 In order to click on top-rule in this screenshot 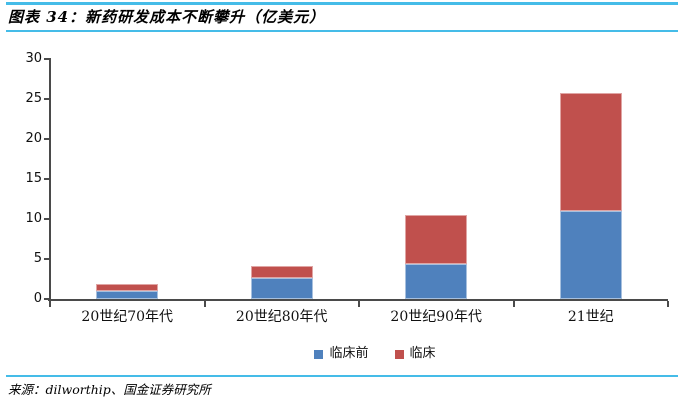, I will do `click(342, 3)`.